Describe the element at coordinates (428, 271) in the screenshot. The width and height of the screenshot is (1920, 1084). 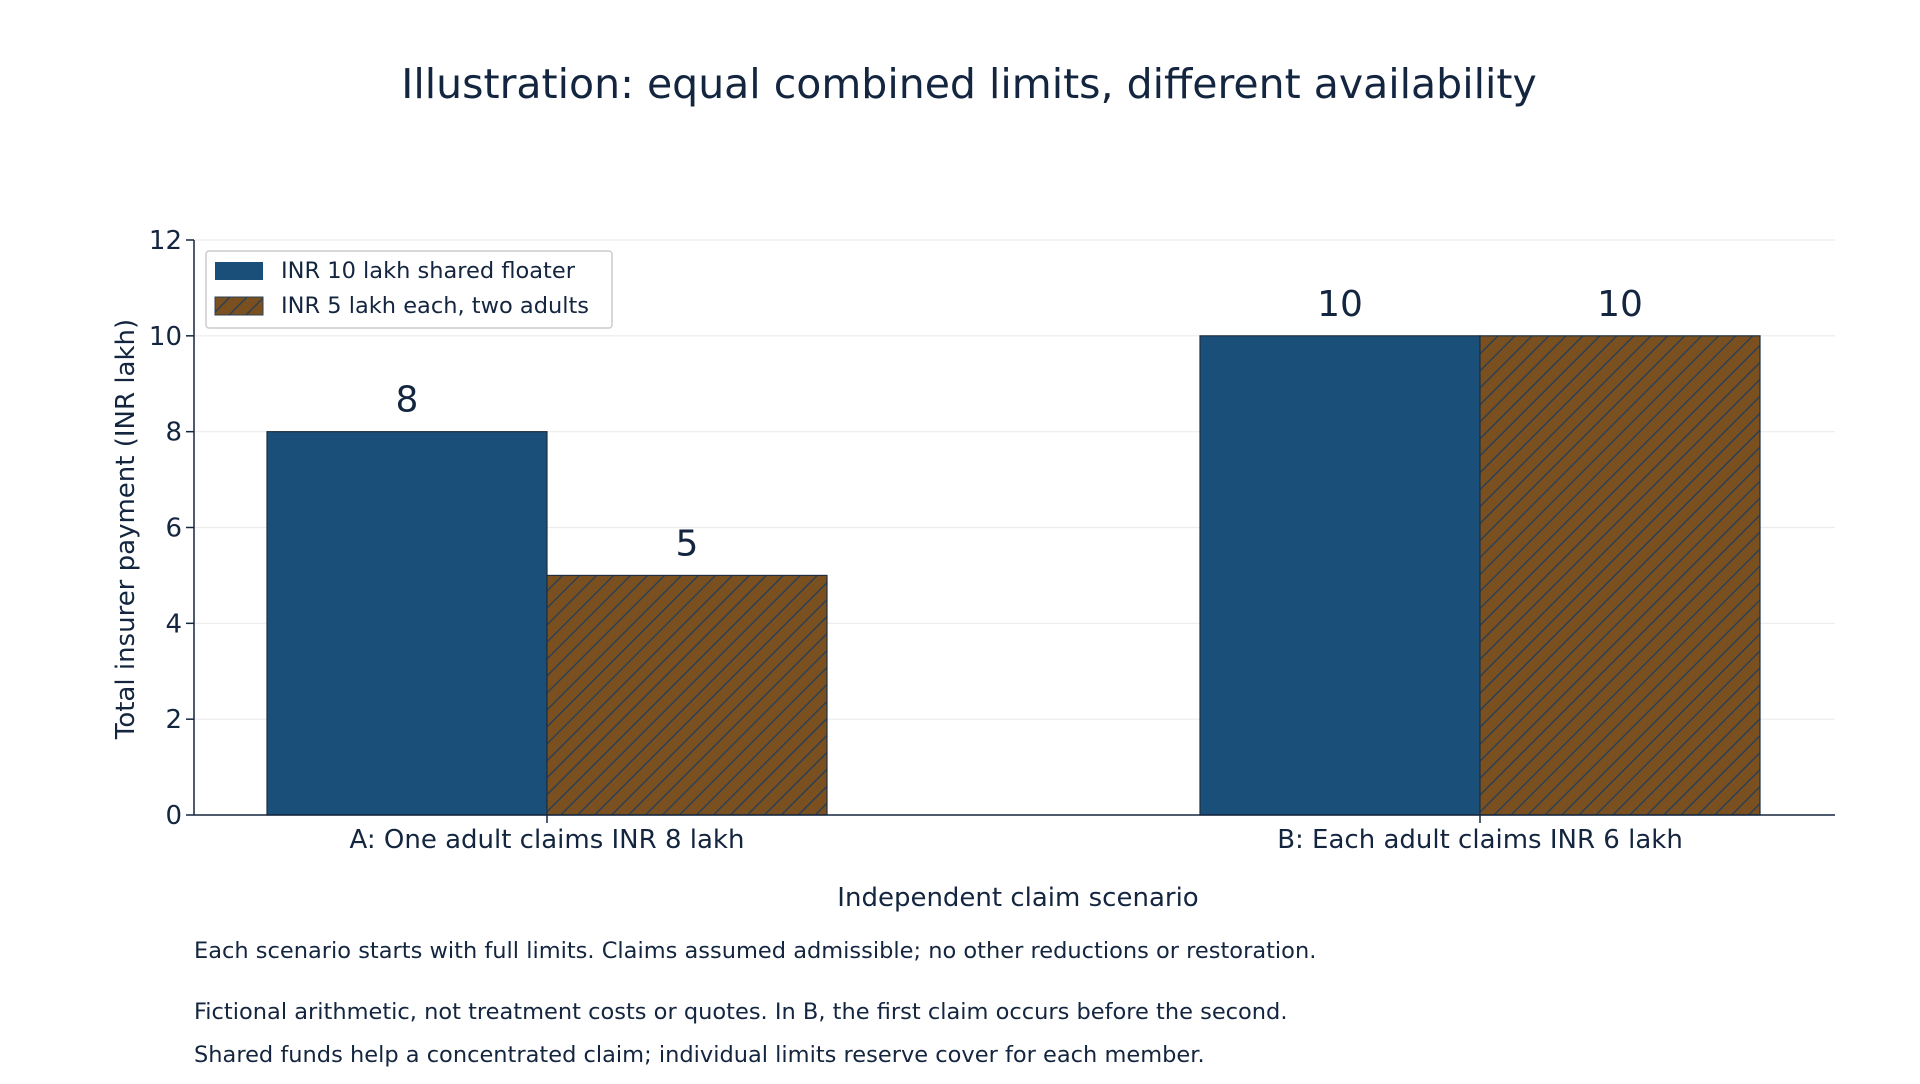
I see `legend-label-floater: INR 10 lakh shared floater` at that location.